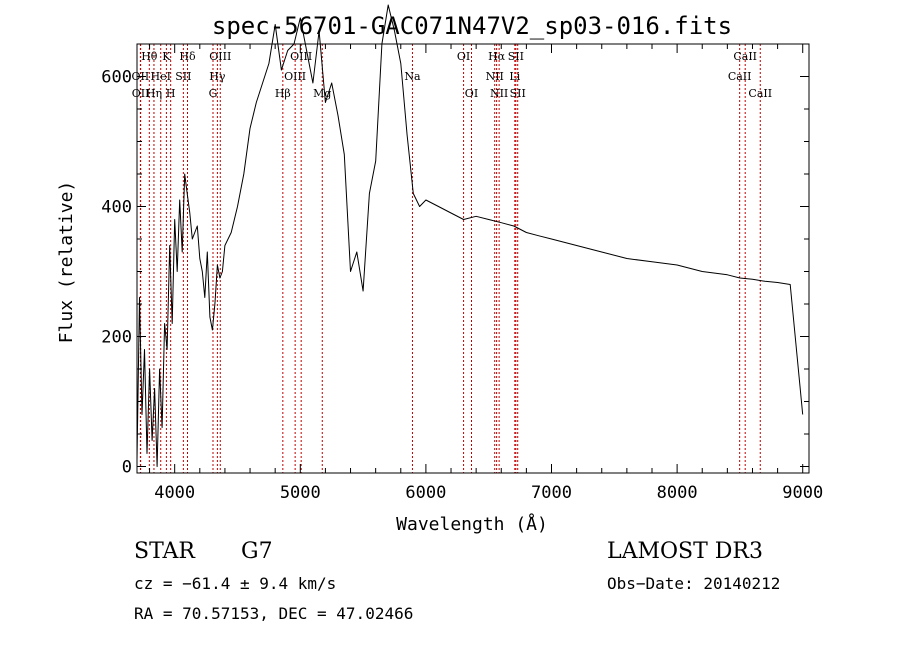  I want to click on line-label-14: Na, so click(412, 76).